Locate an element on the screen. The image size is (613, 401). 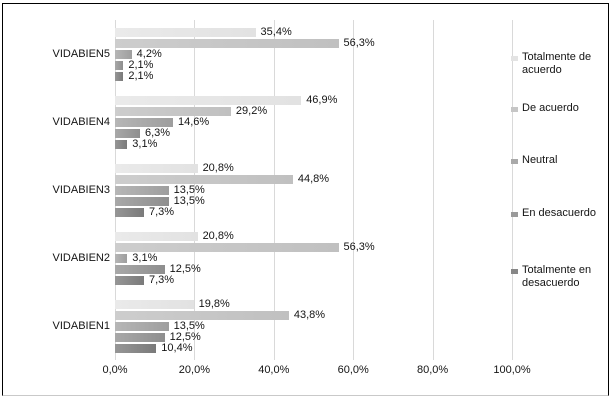
bar-value-label: 29,2% is located at coordinates (251, 111).